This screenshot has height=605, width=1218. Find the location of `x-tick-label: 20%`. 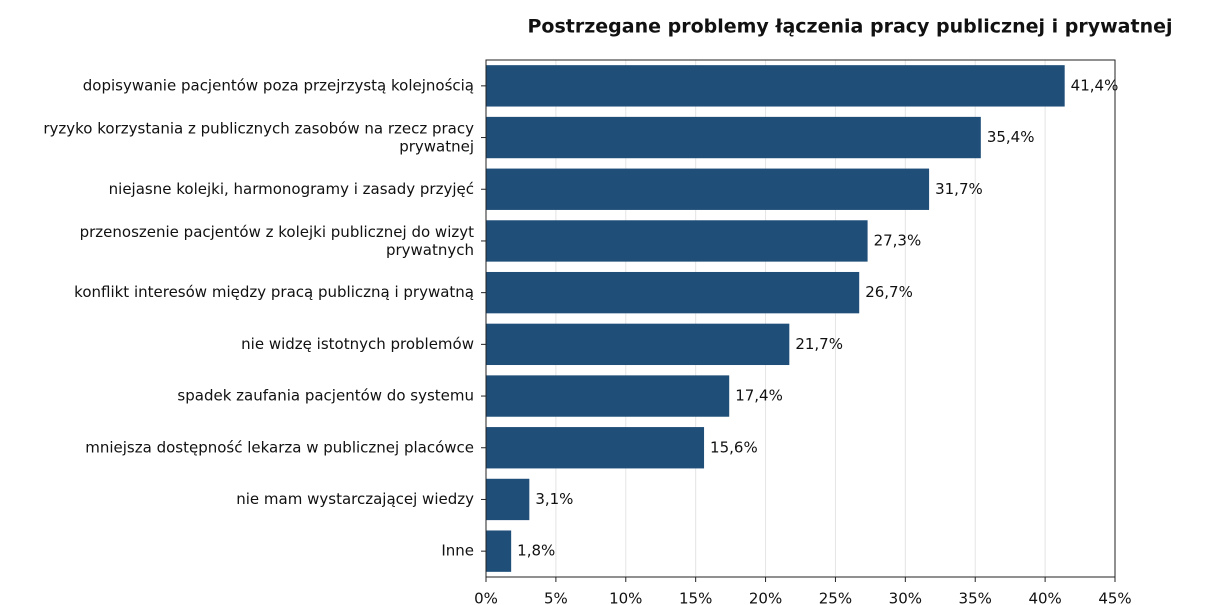

x-tick-label: 20% is located at coordinates (765, 597).